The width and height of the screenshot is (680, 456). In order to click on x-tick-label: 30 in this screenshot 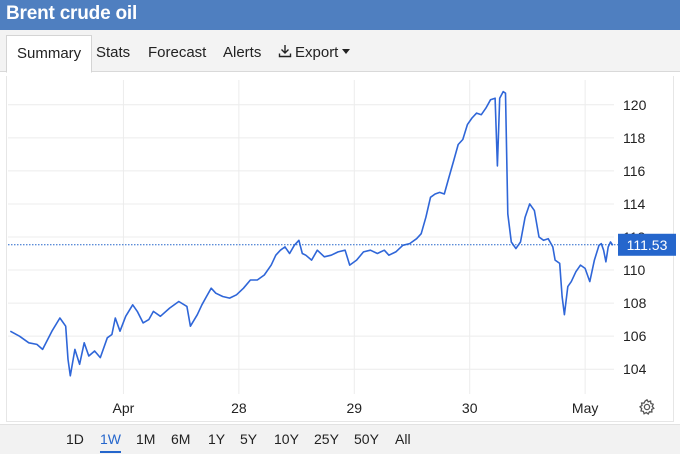, I will do `click(470, 408)`.